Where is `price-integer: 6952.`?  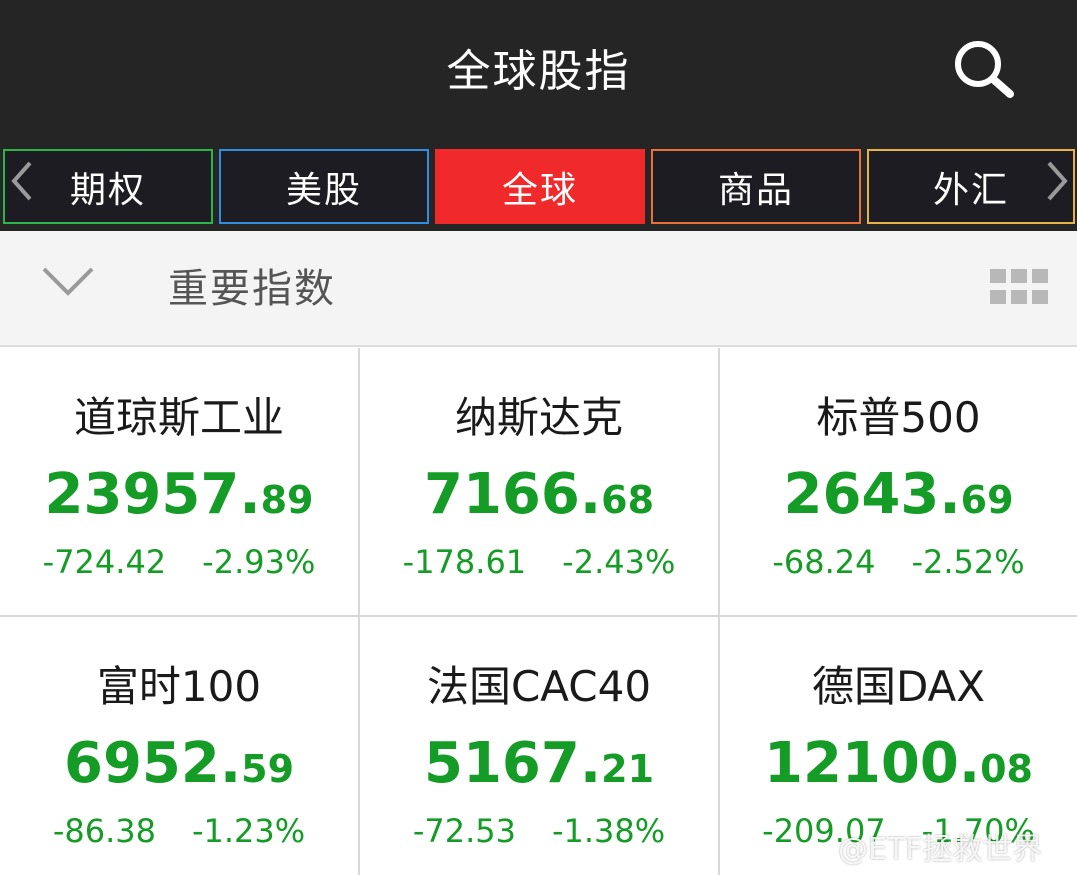
price-integer: 6952. is located at coordinates (152, 763).